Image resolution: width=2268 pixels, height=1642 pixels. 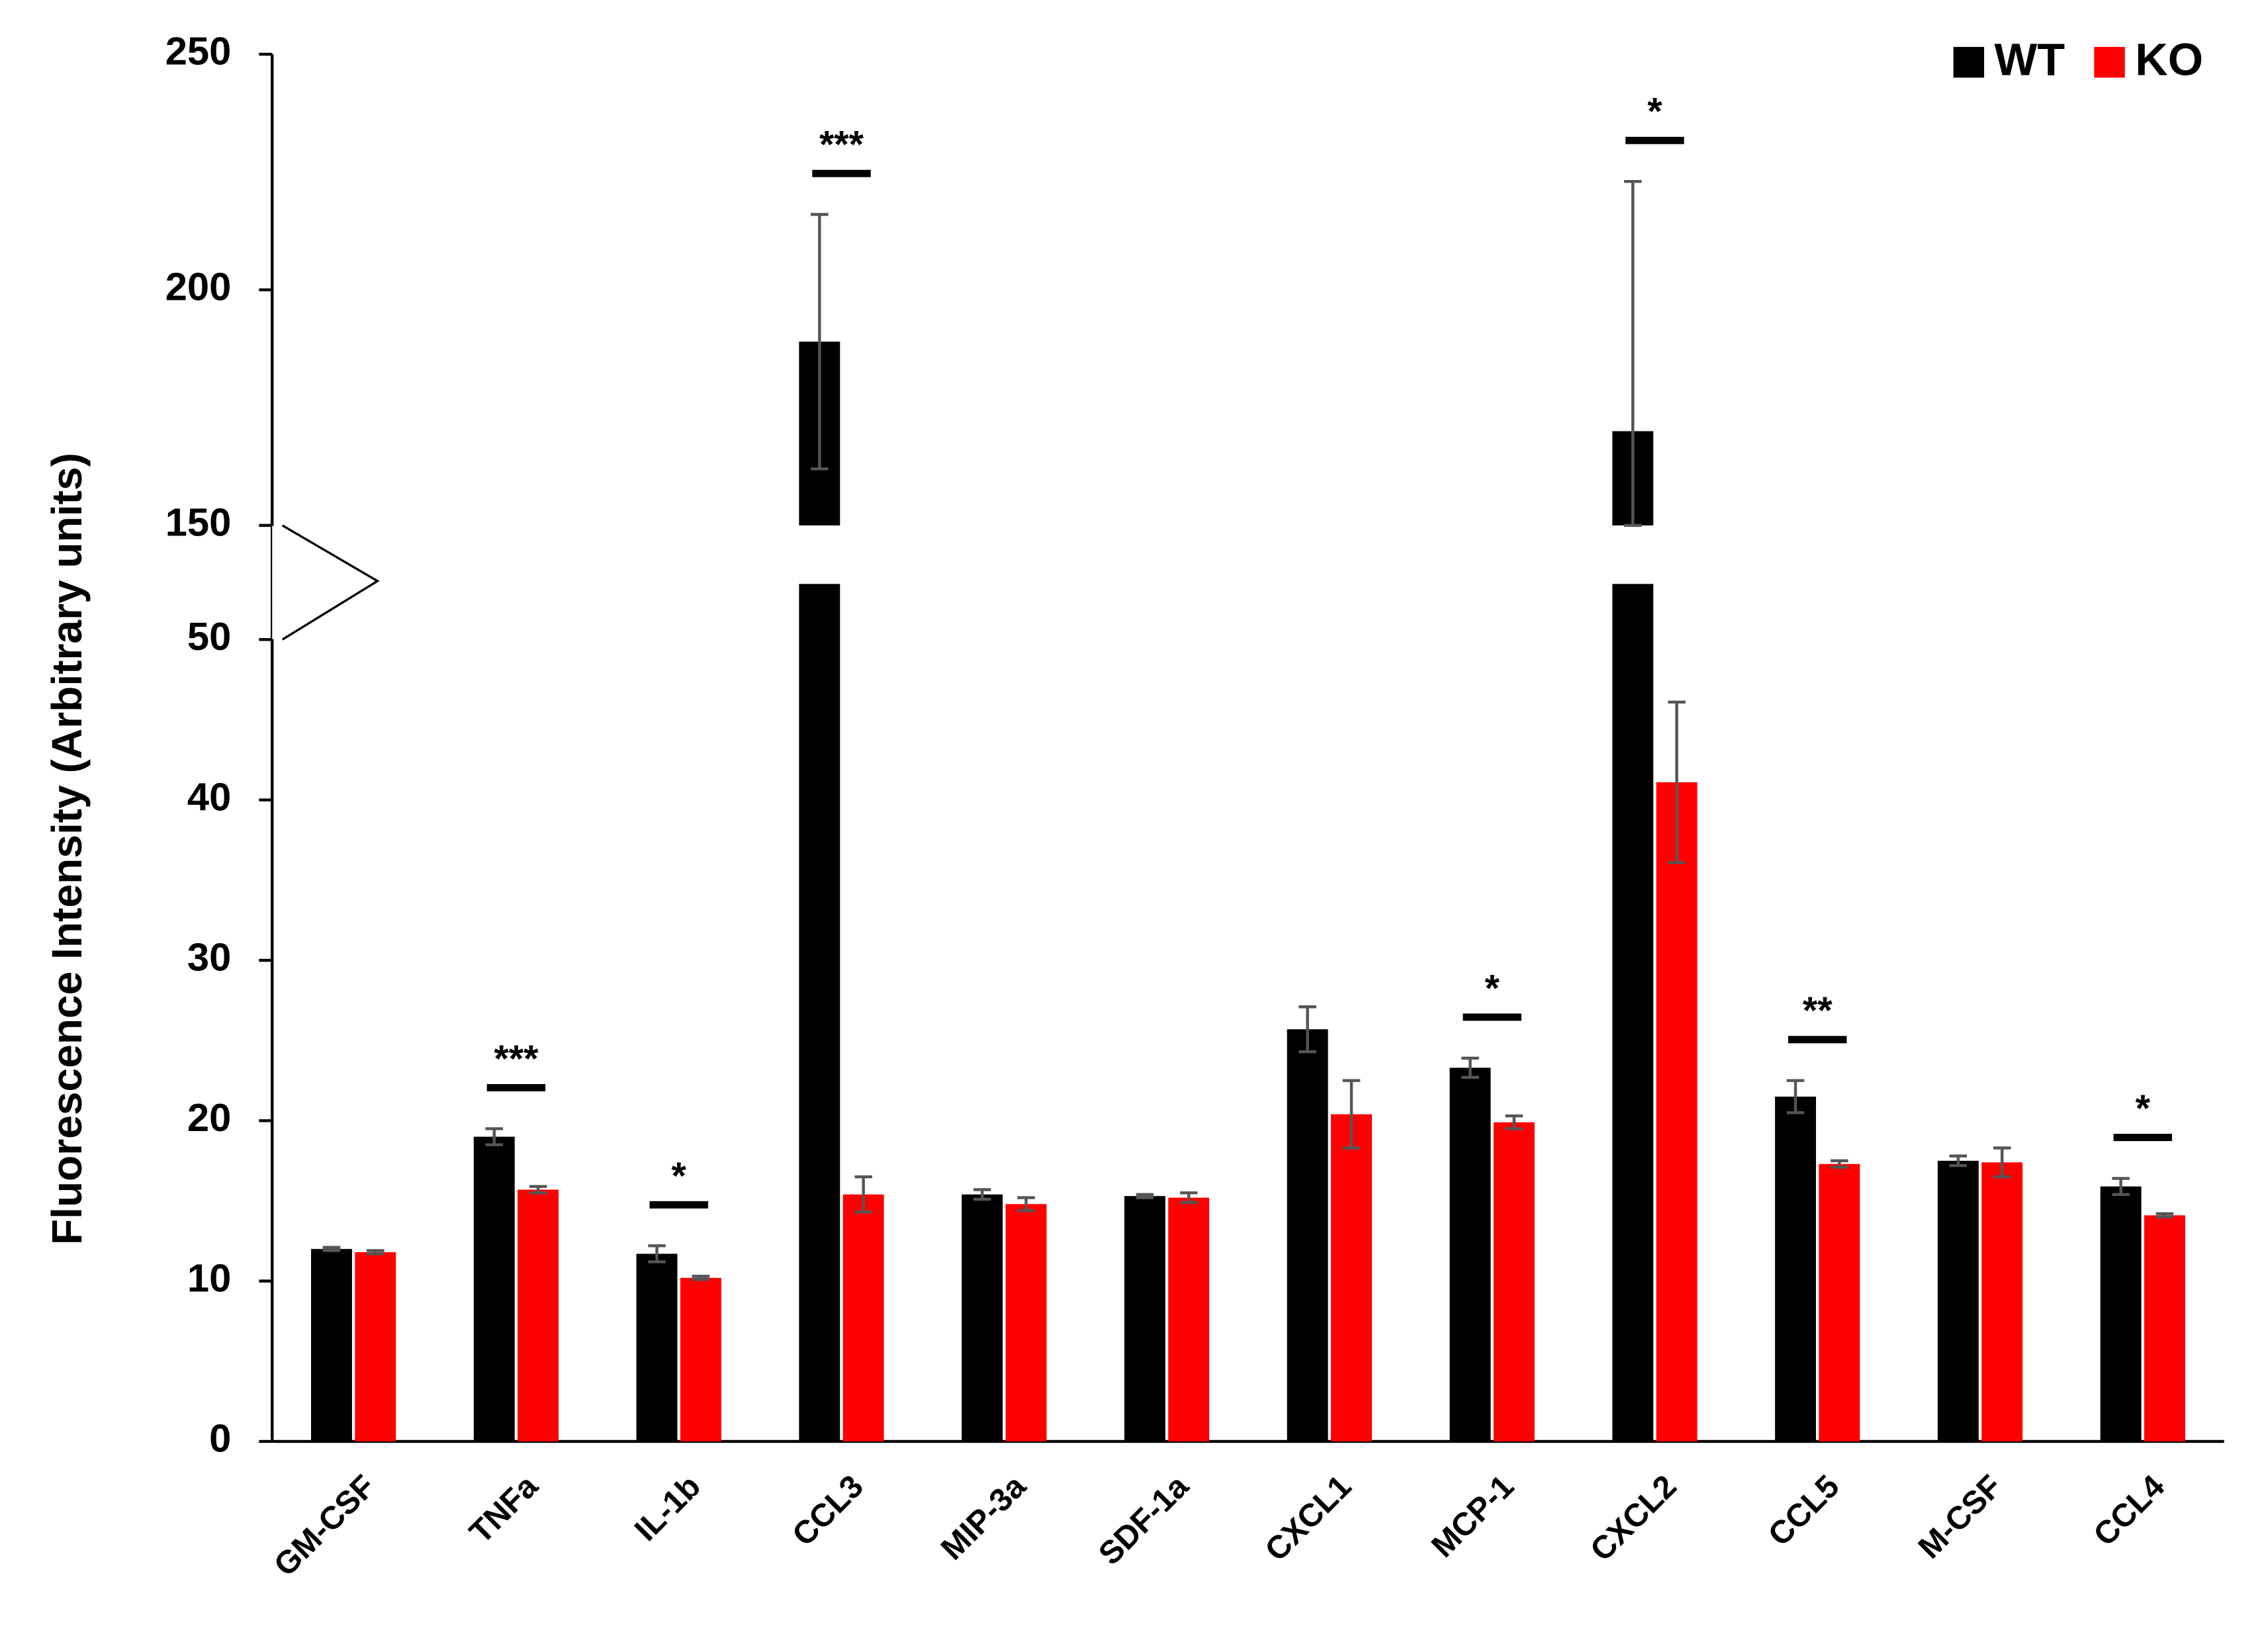 What do you see at coordinates (1308, 1519) in the screenshot?
I see `x-tick-label: CXCL1` at bounding box center [1308, 1519].